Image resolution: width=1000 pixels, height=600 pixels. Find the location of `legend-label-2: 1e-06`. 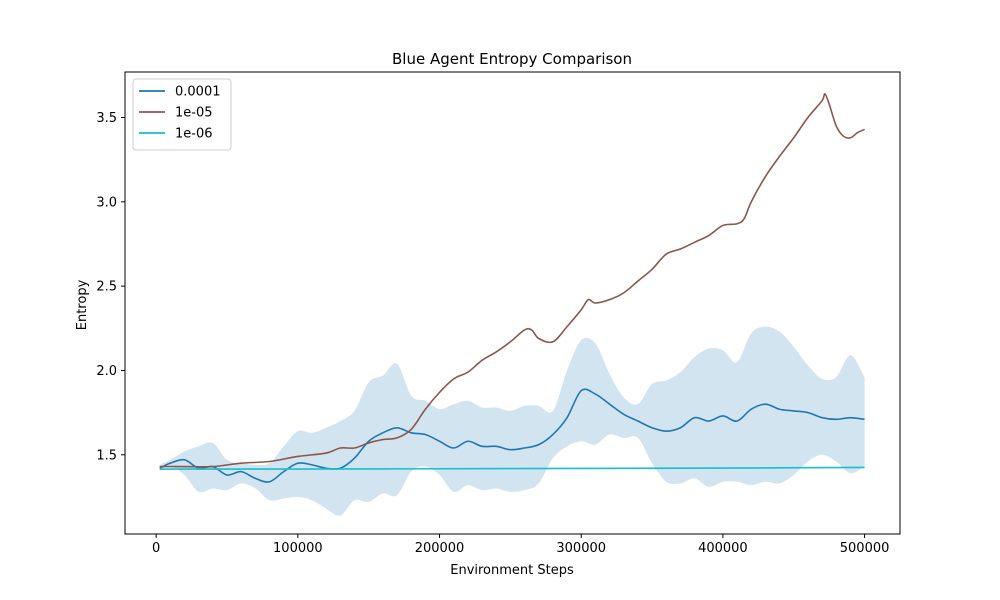

legend-label-2: 1e-06 is located at coordinates (194, 134).